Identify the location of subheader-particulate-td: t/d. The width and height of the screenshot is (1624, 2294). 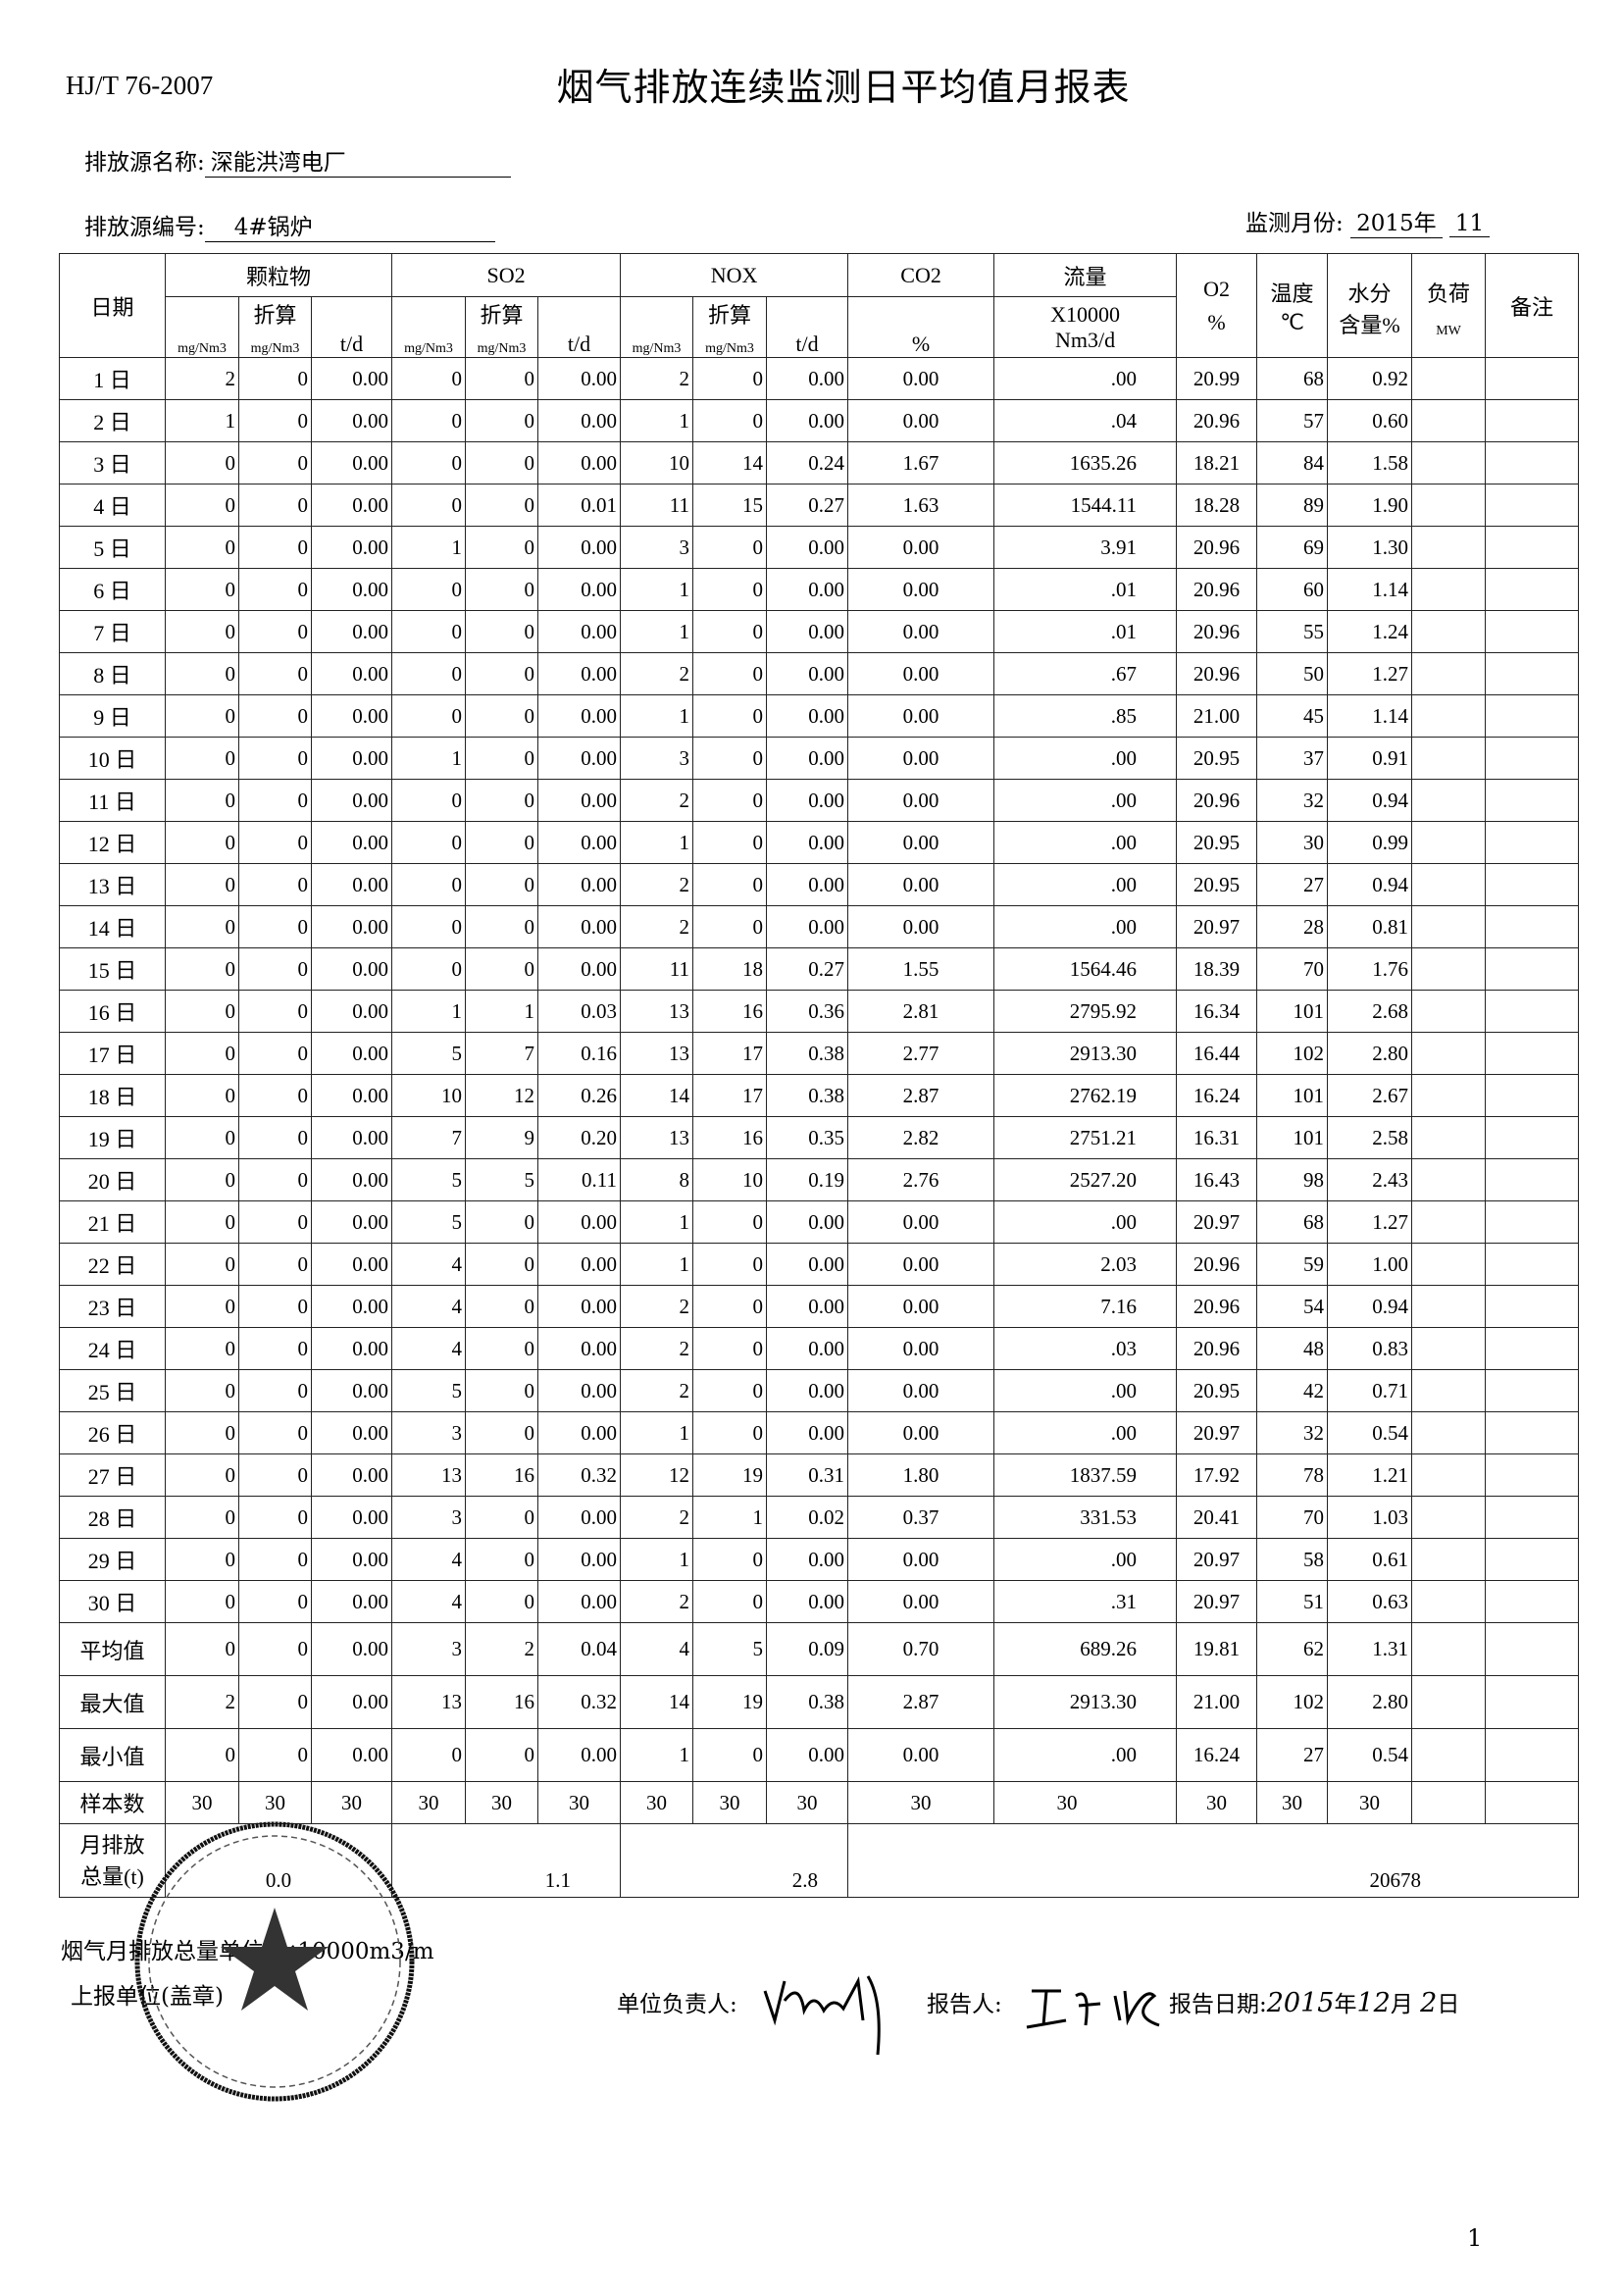
(351, 327).